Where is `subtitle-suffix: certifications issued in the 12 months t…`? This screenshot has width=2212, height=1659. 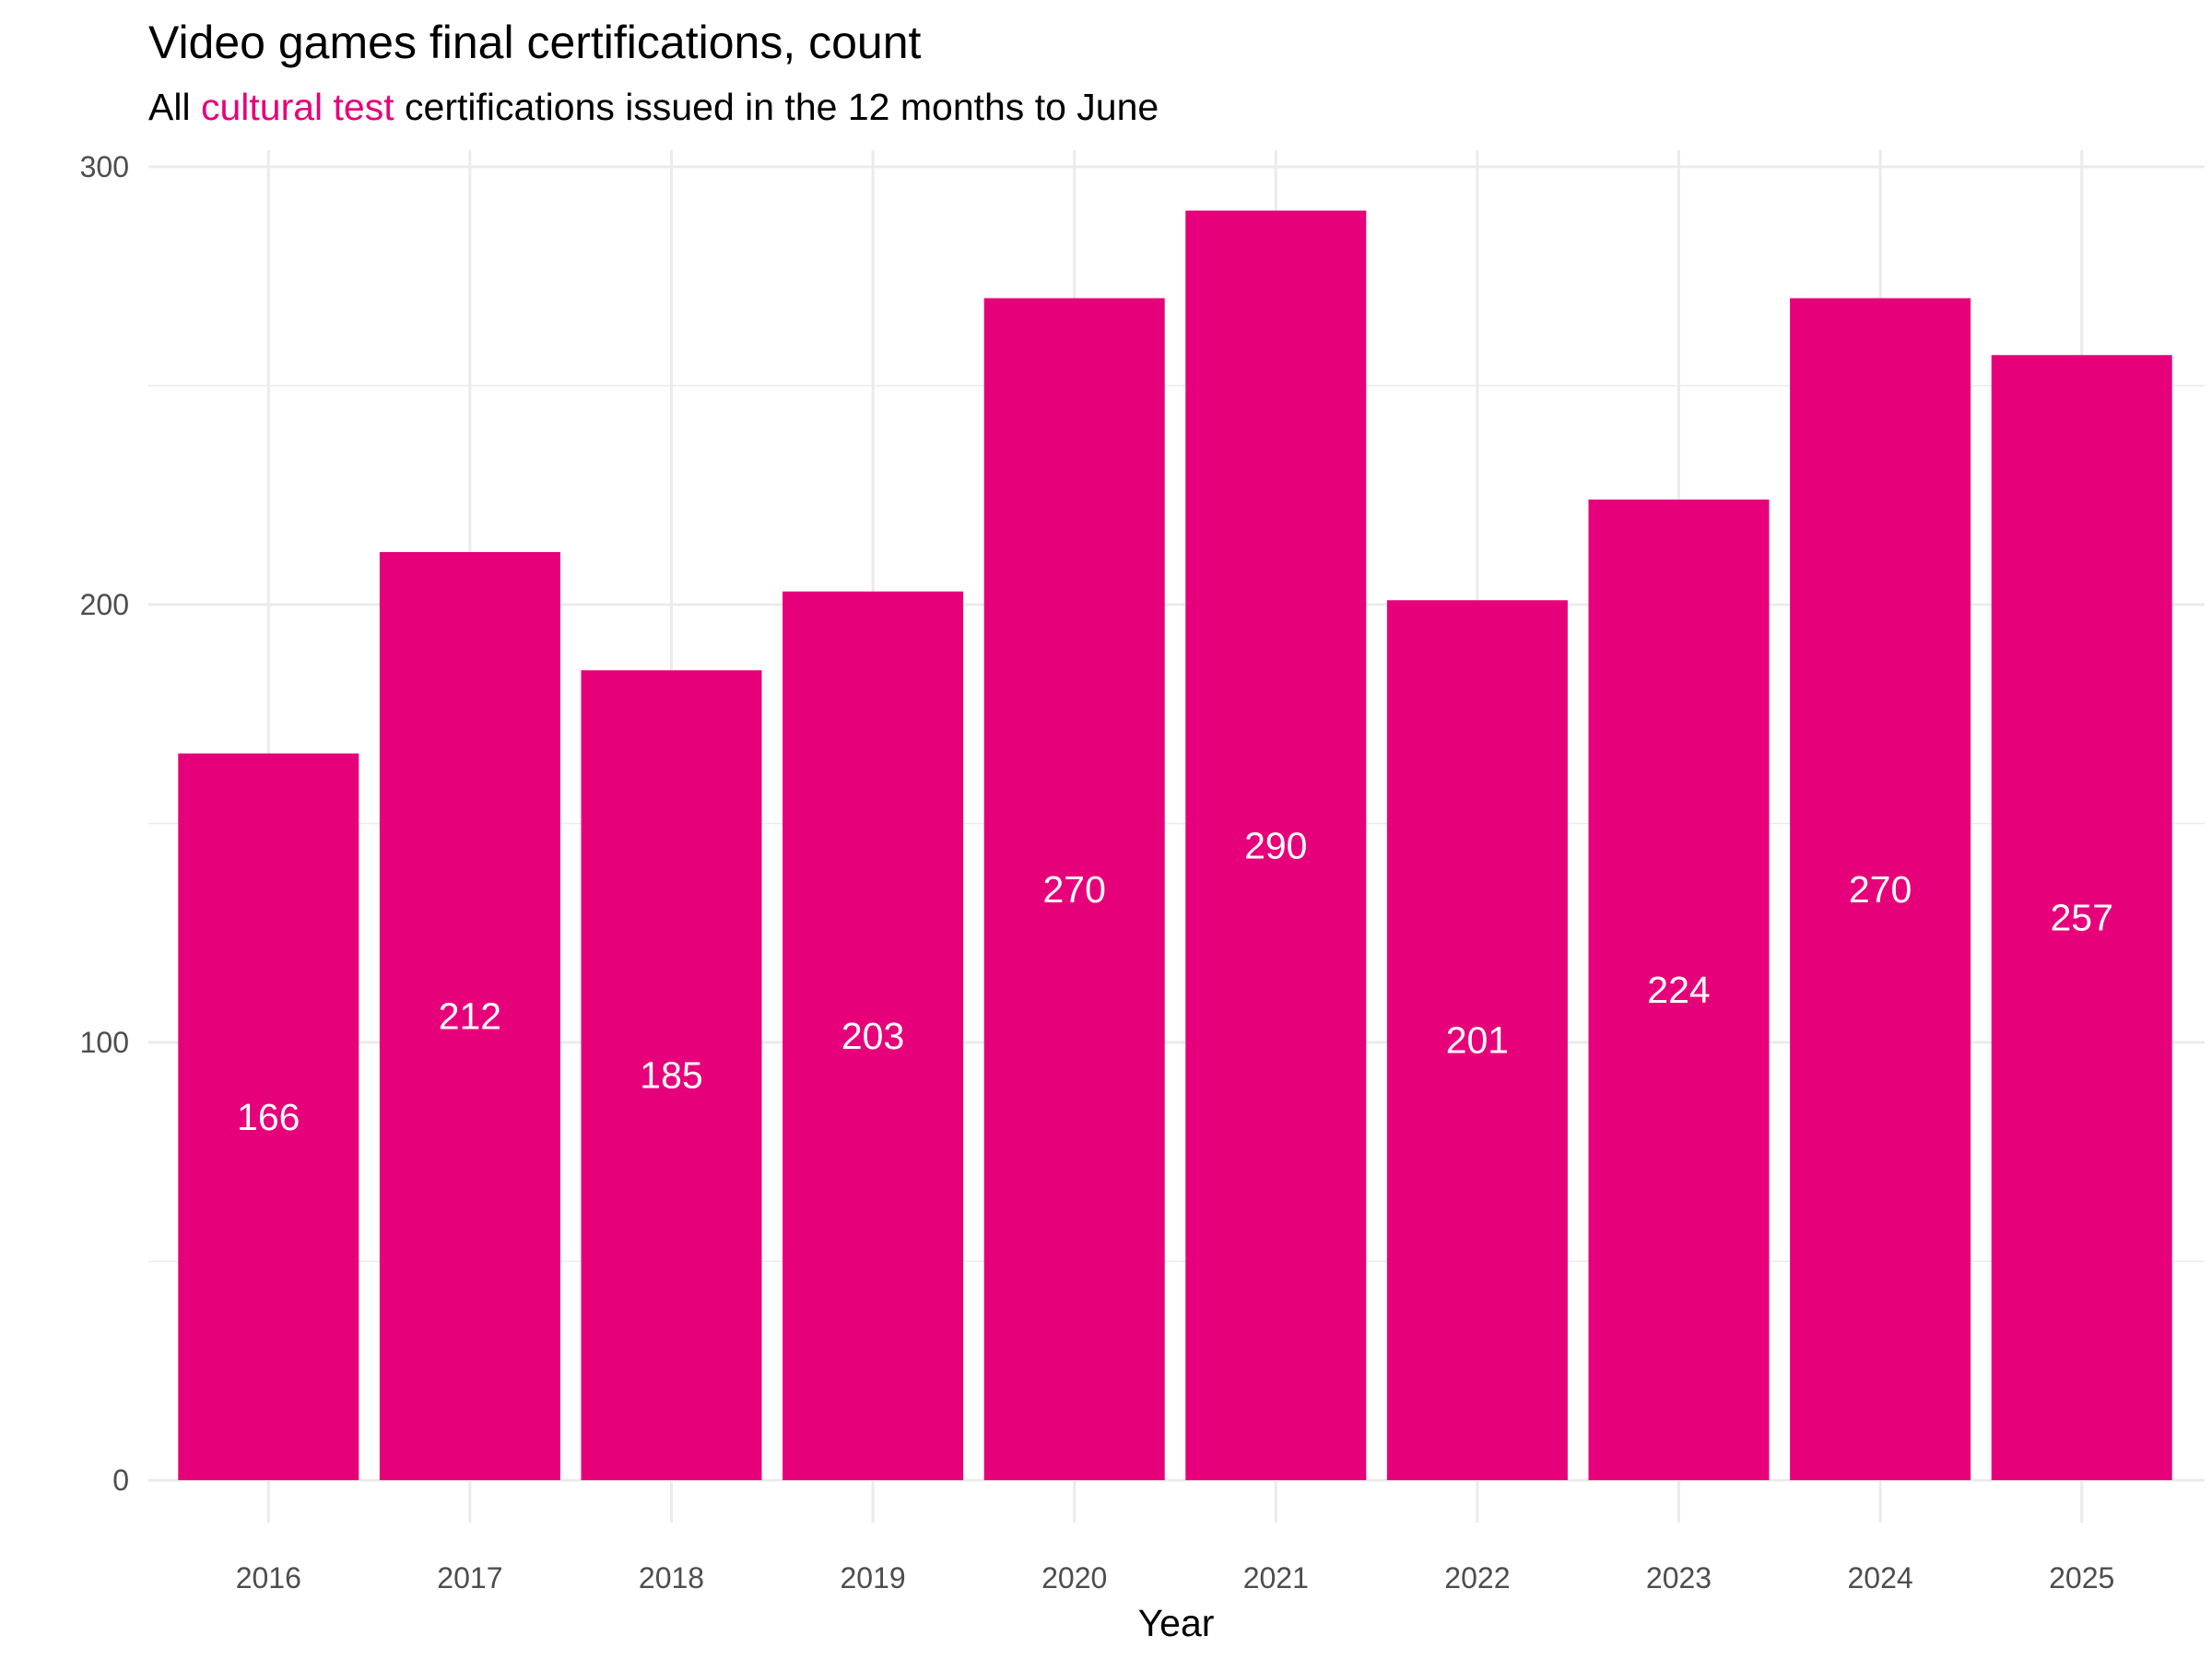
subtitle-suffix: certifications issued in the 12 months t… is located at coordinates (776, 107).